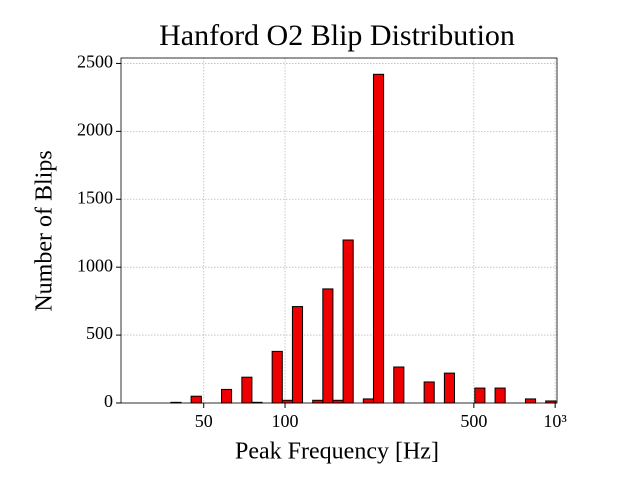 Image resolution: width=640 pixels, height=480 pixels. I want to click on y-tick-label: 2500, so click(95, 62).